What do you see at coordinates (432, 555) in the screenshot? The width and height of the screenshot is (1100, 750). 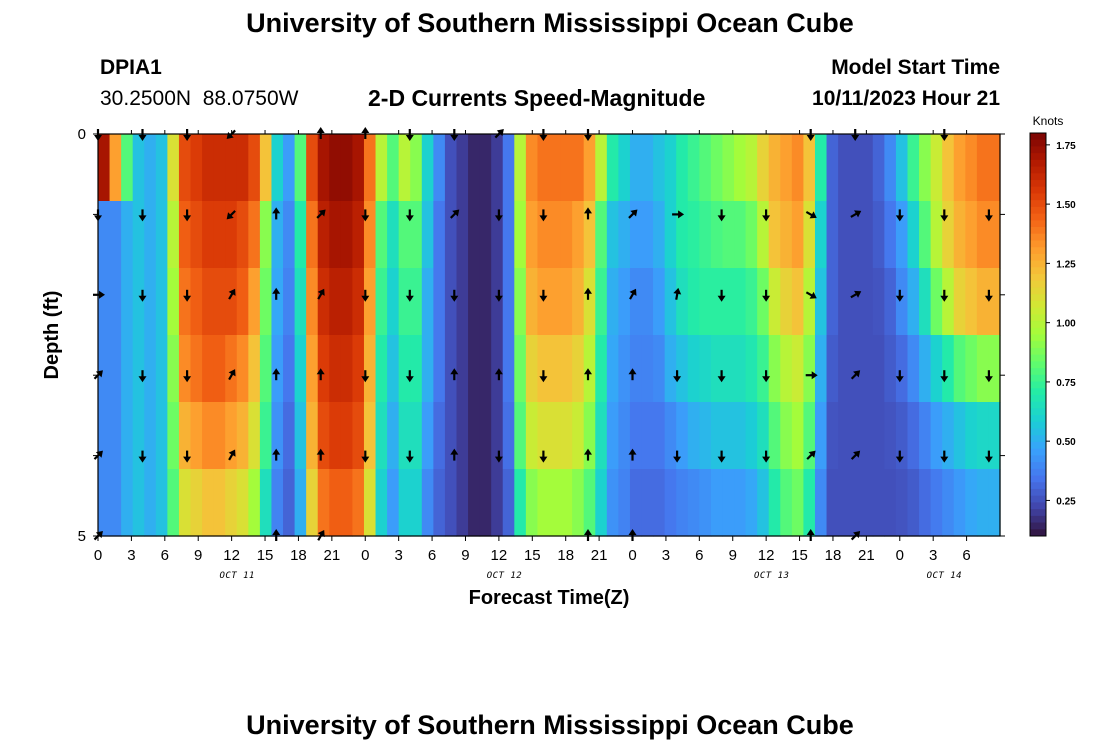 I see `x-tick-label: 6` at bounding box center [432, 555].